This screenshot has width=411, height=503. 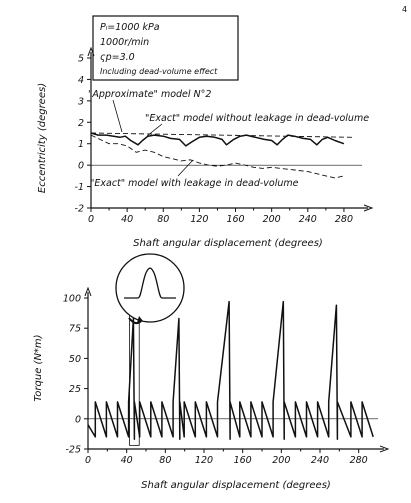 I want to click on c1-x-tick-label: 0, so click(x=91, y=219).